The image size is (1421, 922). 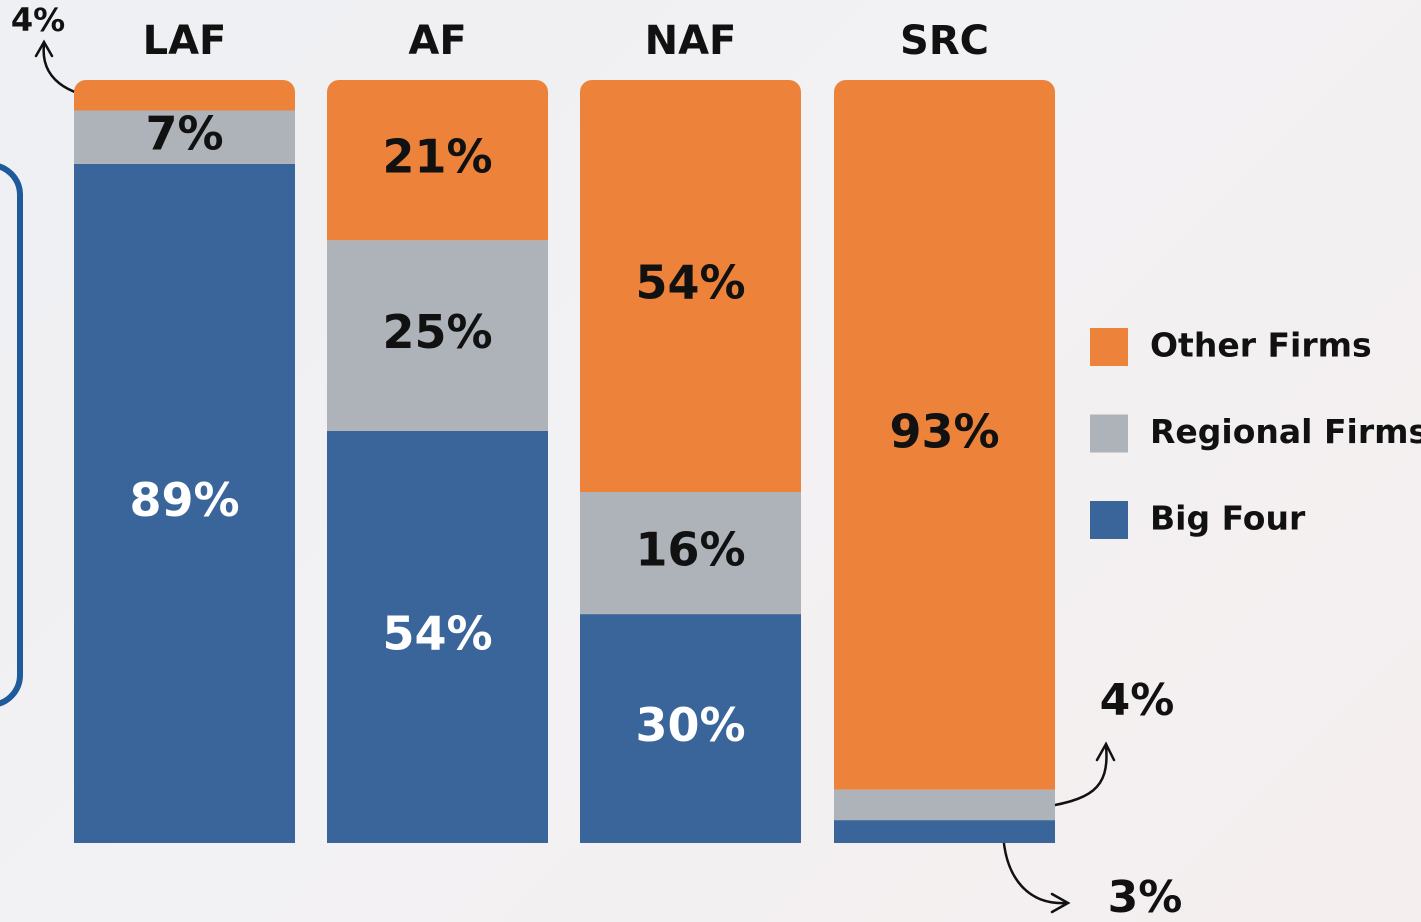 I want to click on category-label: SRC, so click(x=944, y=41).